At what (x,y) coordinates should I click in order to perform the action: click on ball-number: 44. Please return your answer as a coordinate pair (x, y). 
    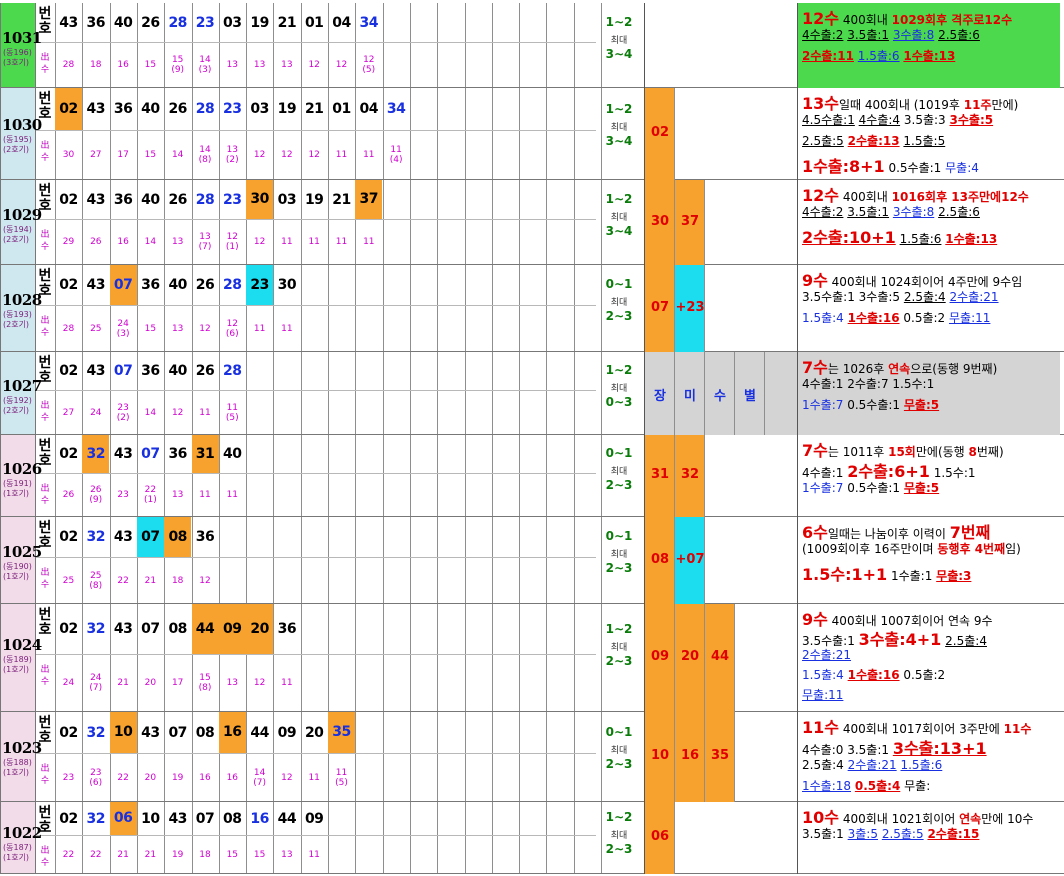
    Looking at the image, I should click on (287, 819).